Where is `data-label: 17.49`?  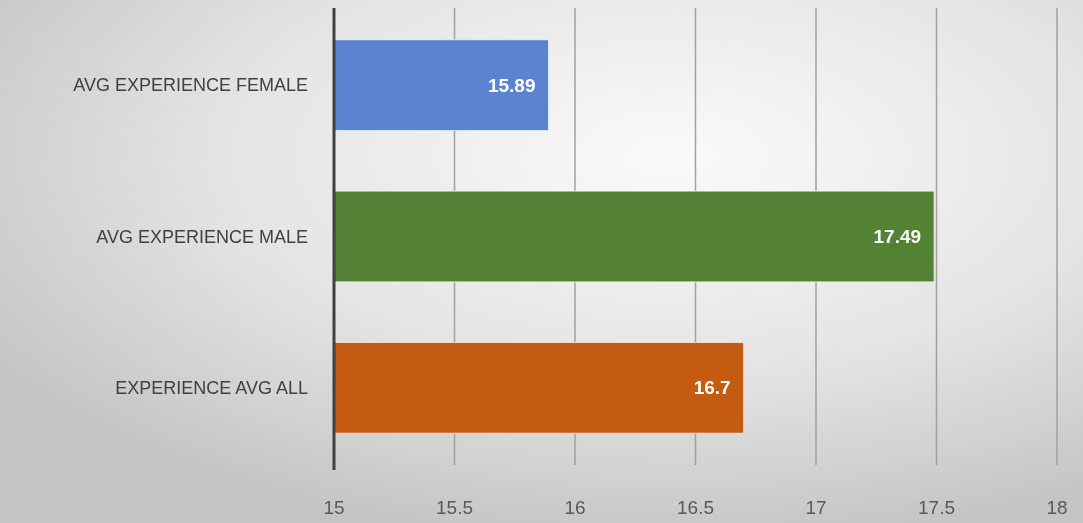 data-label: 17.49 is located at coordinates (897, 237).